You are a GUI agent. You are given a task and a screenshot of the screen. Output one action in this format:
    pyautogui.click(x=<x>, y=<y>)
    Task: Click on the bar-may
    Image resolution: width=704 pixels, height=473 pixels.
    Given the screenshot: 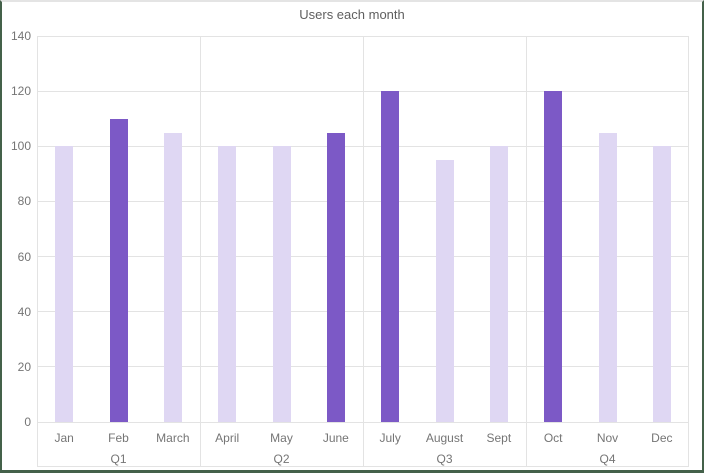 What is the action you would take?
    pyautogui.click(x=281, y=284)
    